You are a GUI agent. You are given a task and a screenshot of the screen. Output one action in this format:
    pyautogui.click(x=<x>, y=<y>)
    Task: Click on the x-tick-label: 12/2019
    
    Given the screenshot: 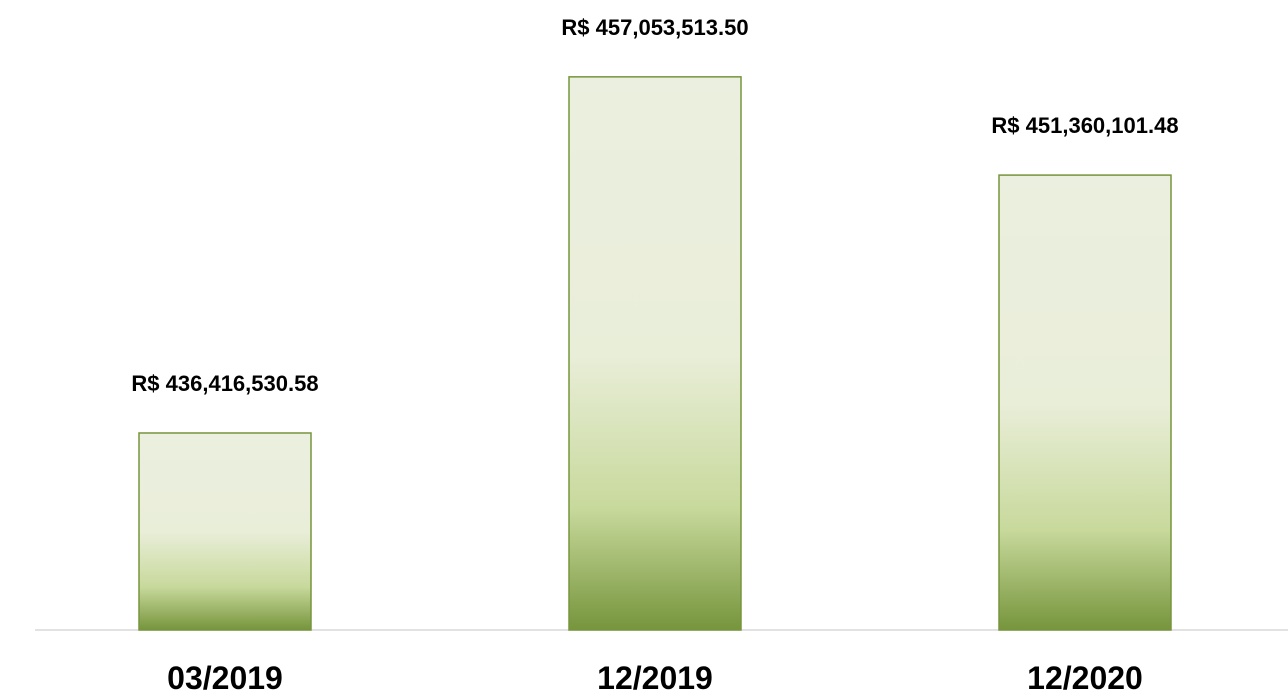 What is the action you would take?
    pyautogui.click(x=655, y=678)
    